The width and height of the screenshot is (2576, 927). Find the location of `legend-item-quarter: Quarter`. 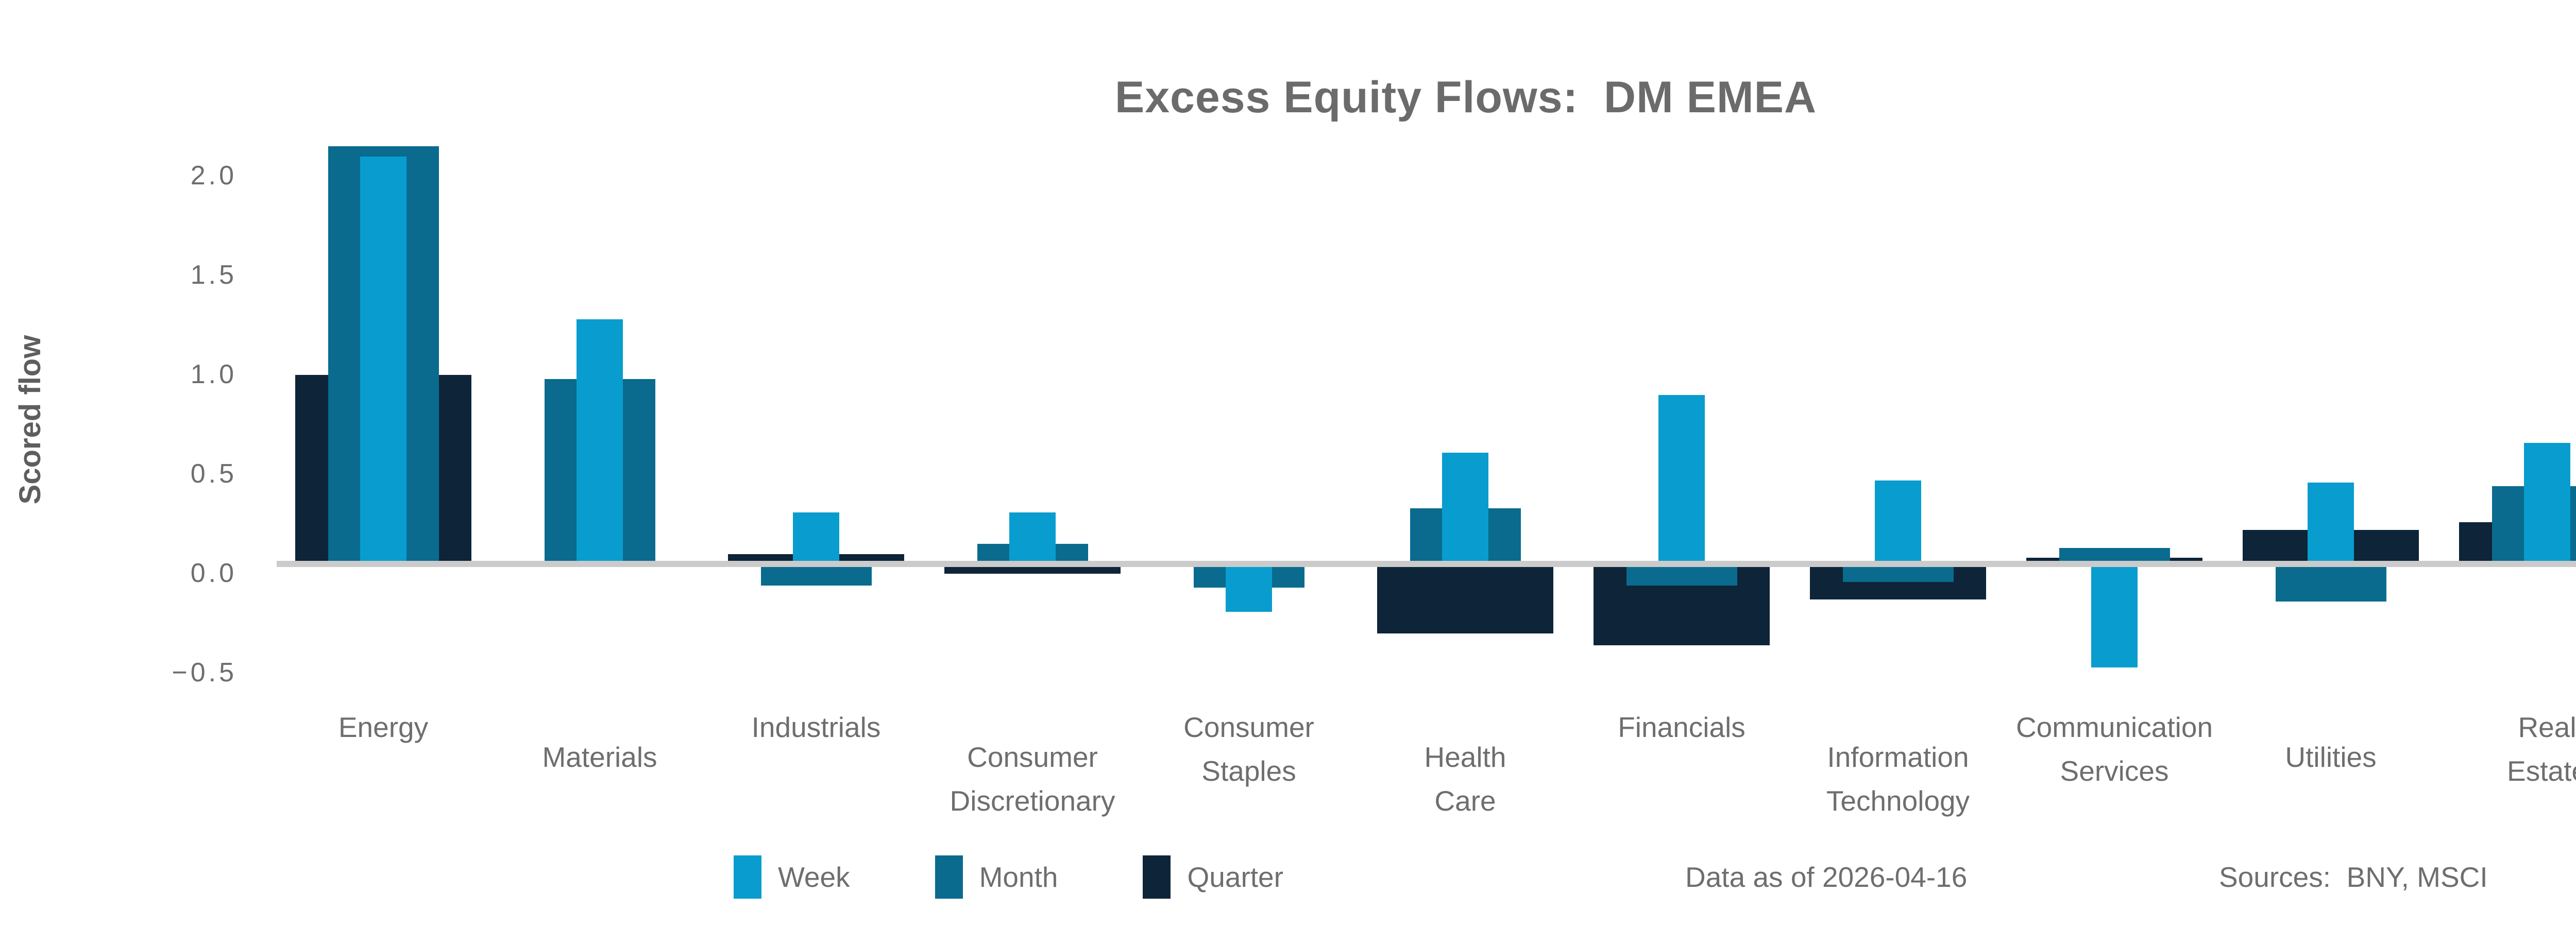

legend-item-quarter: Quarter is located at coordinates (1213, 877).